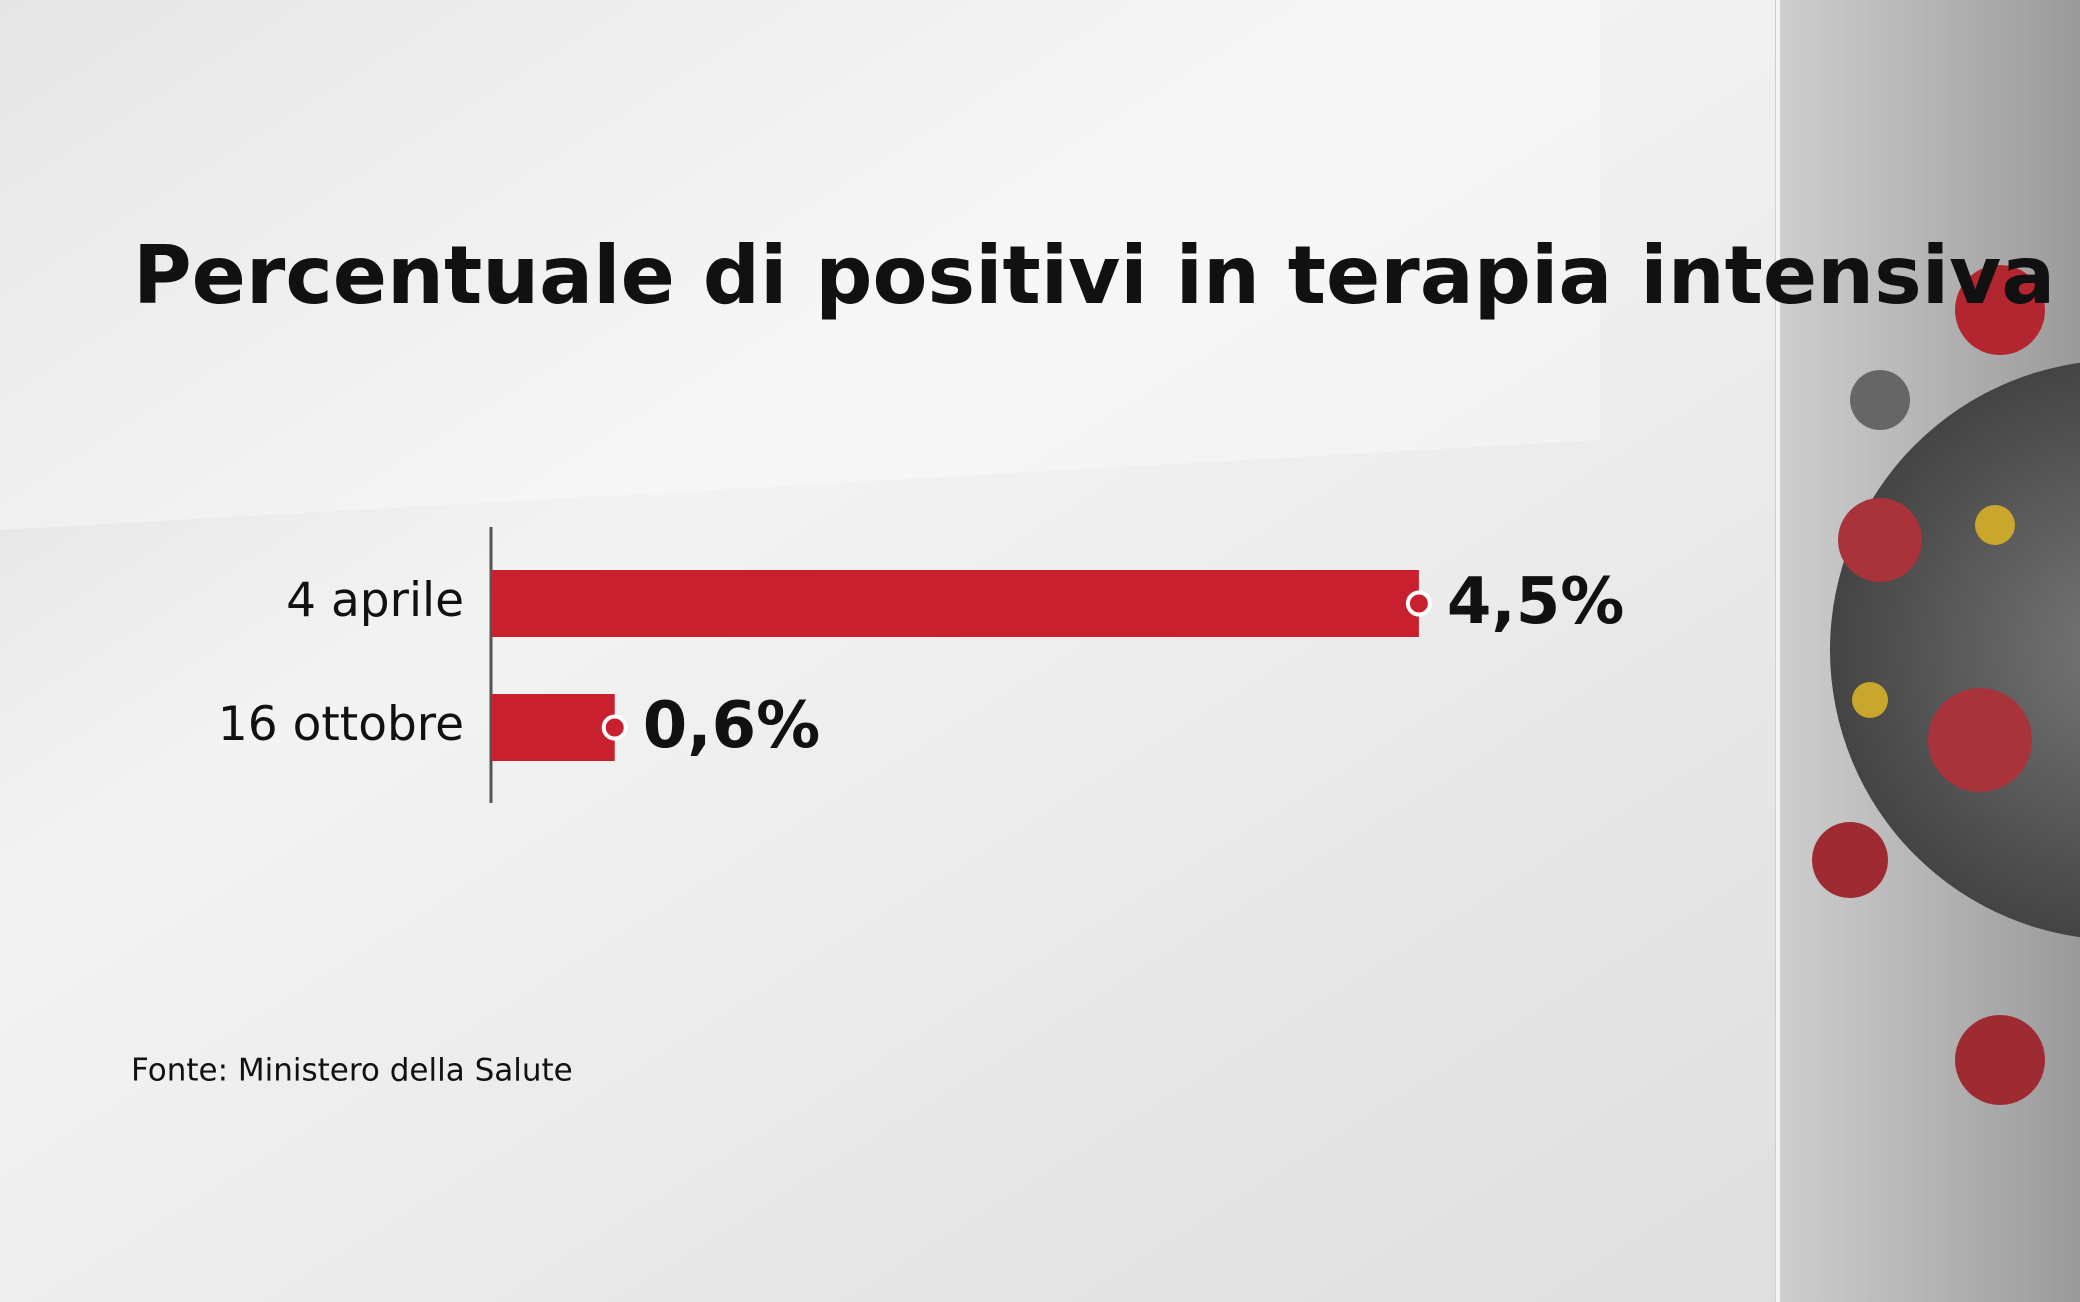 The height and width of the screenshot is (1302, 2080). Describe the element at coordinates (375, 600) in the screenshot. I see `category-label: 4 aprile` at that location.